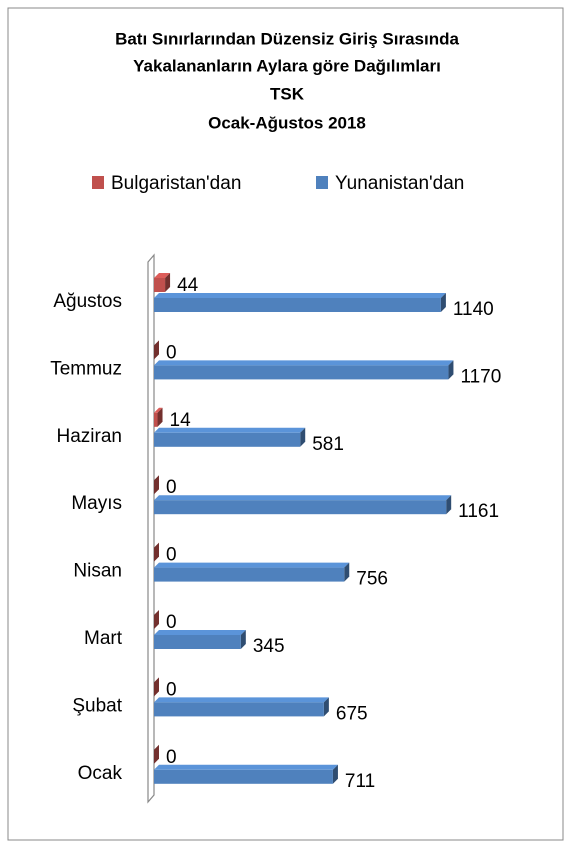 This screenshot has height=849, width=571. What do you see at coordinates (478, 511) in the screenshot?
I see `data-label: 1161` at bounding box center [478, 511].